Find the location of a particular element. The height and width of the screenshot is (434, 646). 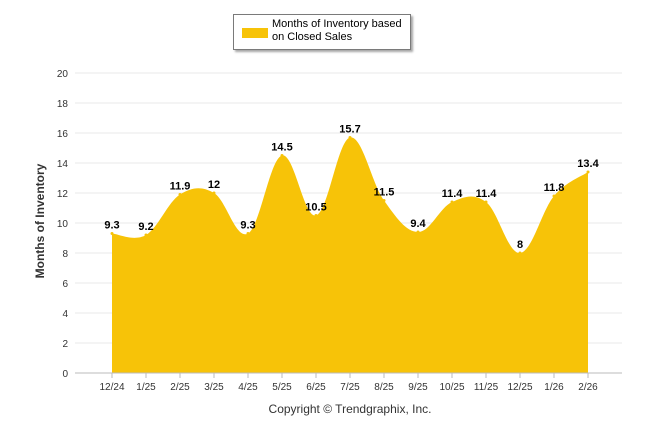

data-label-2/26: 13.4 is located at coordinates (588, 164).